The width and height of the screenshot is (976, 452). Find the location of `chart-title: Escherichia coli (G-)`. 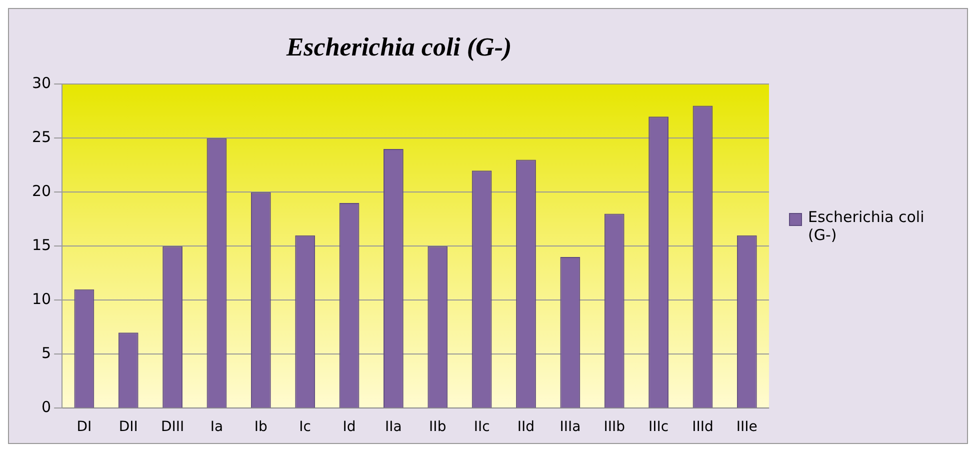

chart-title: Escherichia coli (G-) is located at coordinates (398, 47).